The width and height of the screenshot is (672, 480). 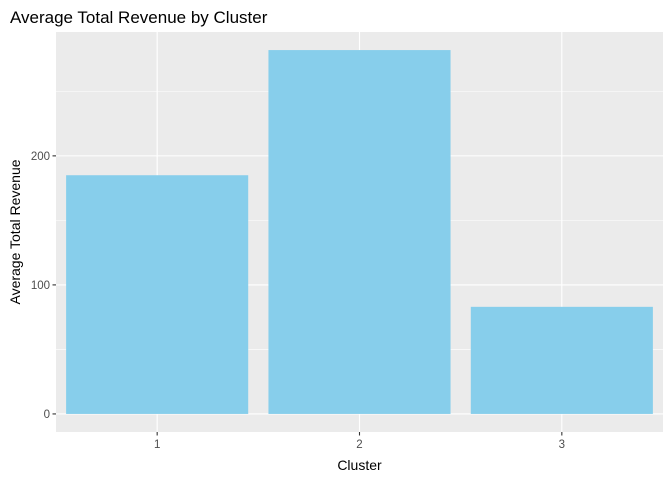 What do you see at coordinates (47, 415) in the screenshot?
I see `y-tick-label: 0` at bounding box center [47, 415].